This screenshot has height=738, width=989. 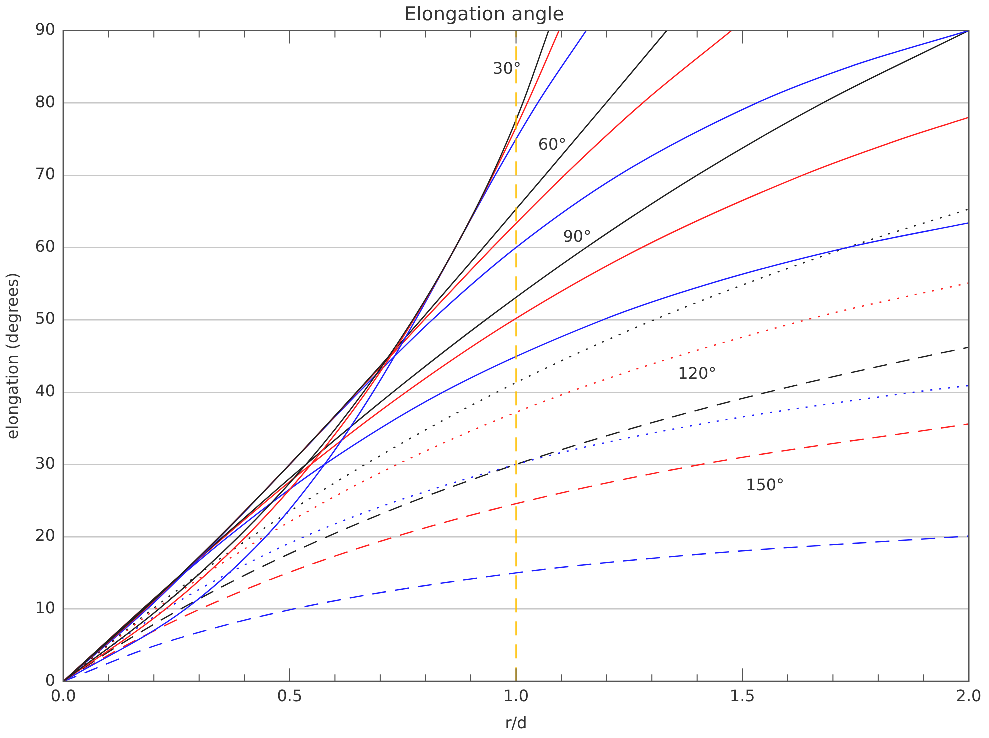 I want to click on annotation: 90°, so click(x=577, y=236).